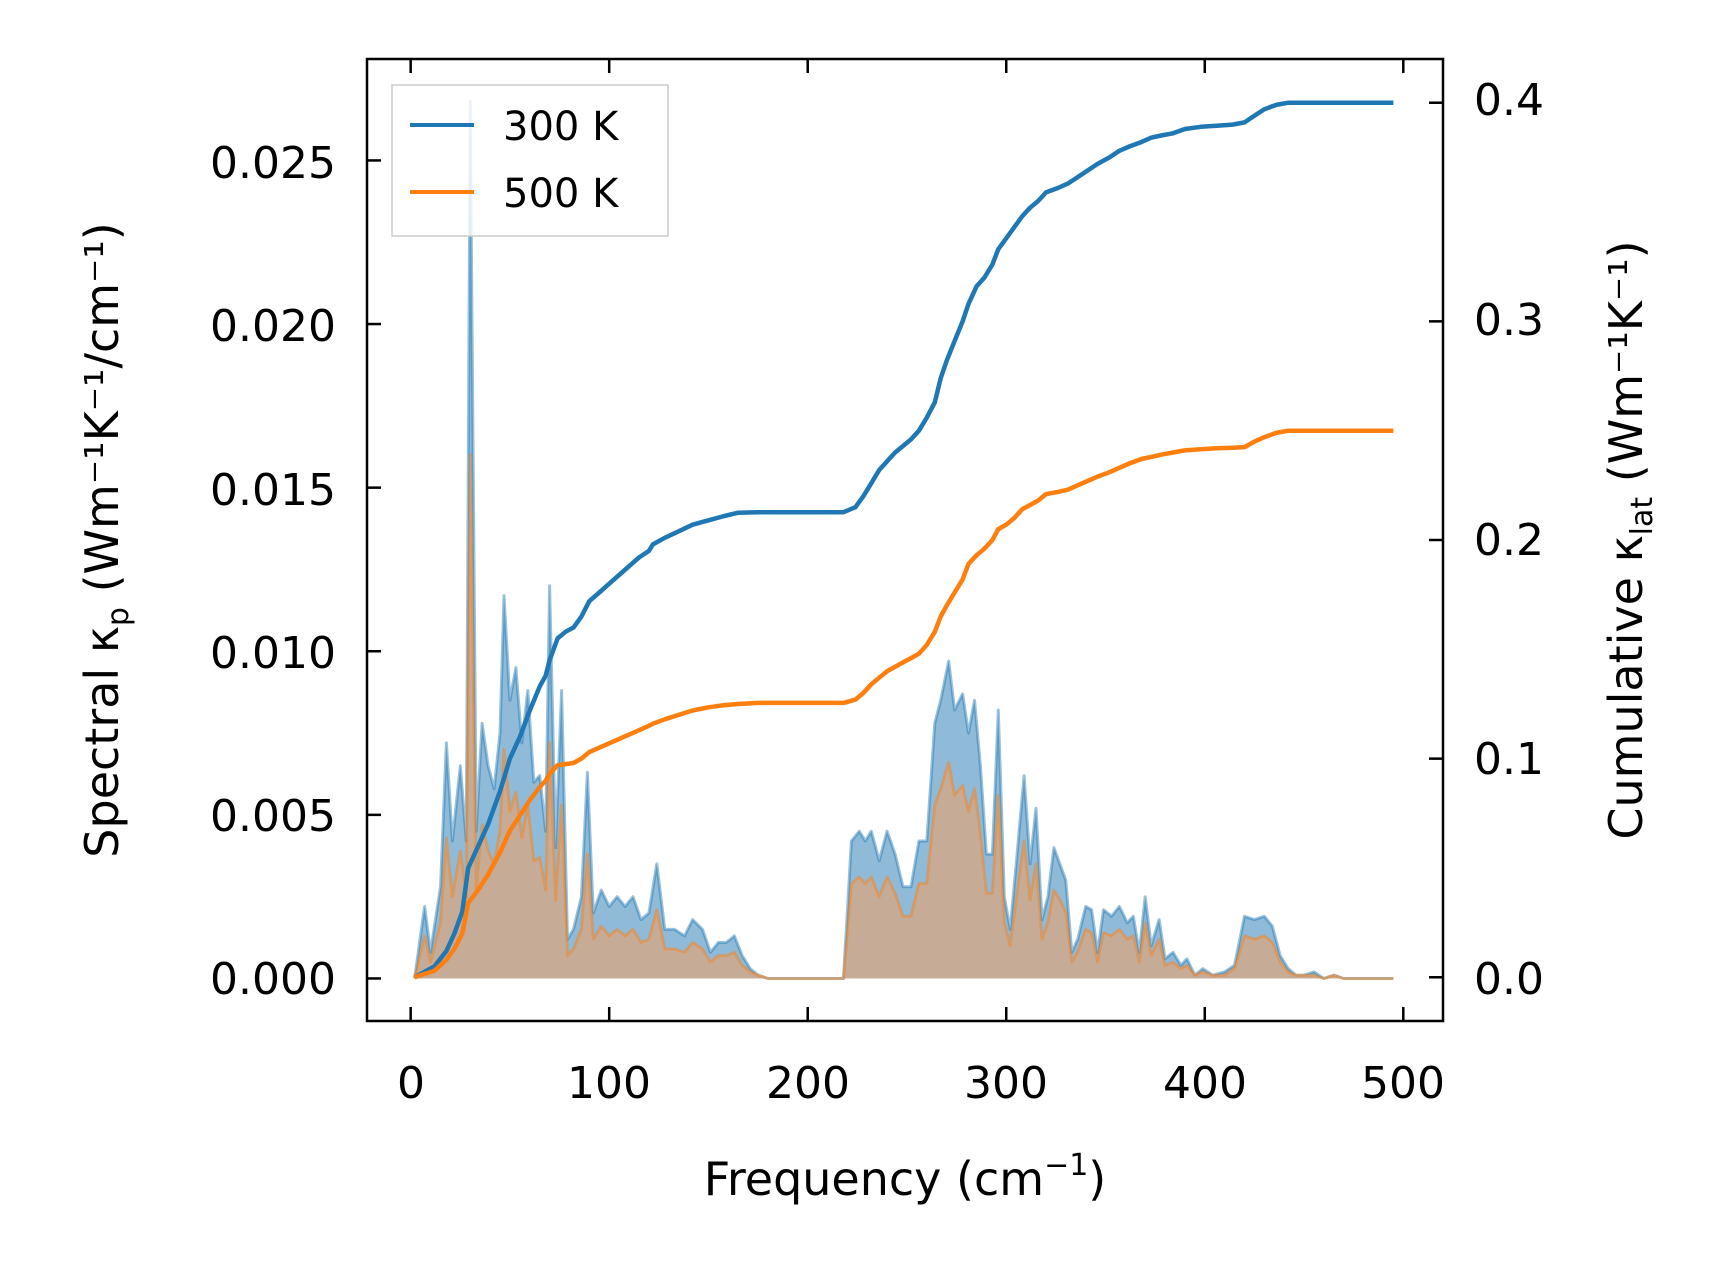 The height and width of the screenshot is (1264, 1716). What do you see at coordinates (1066, 1165) in the screenshot?
I see `x-axis-label-sup: −1` at bounding box center [1066, 1165].